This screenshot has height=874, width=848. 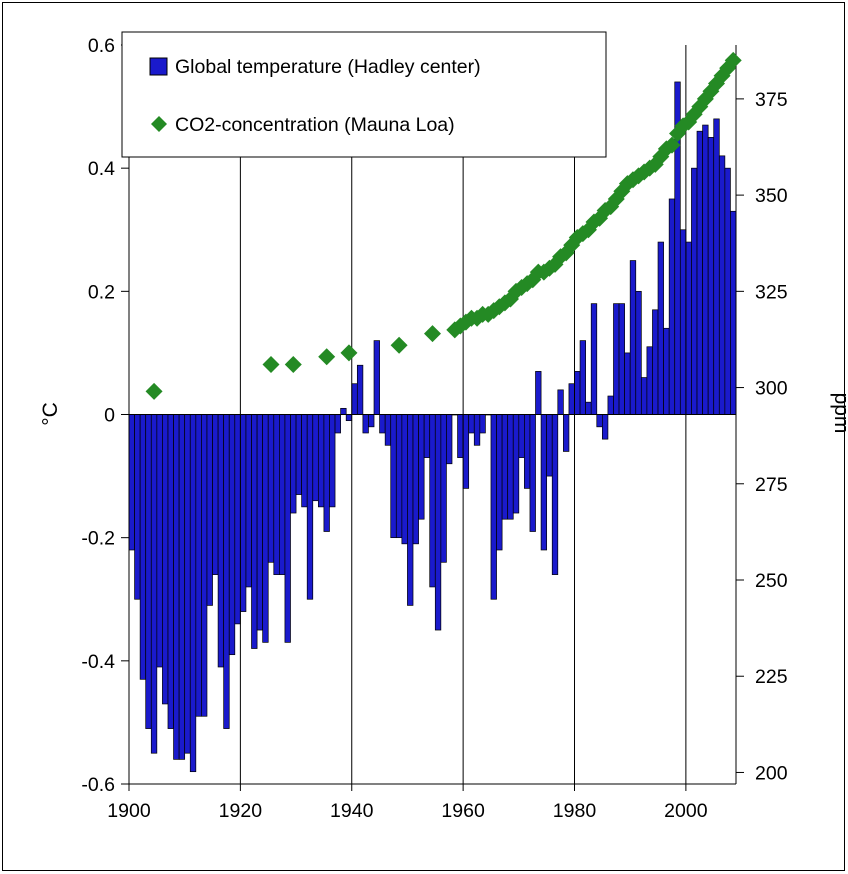 I want to click on co2-point-1998, so click(x=678, y=134).